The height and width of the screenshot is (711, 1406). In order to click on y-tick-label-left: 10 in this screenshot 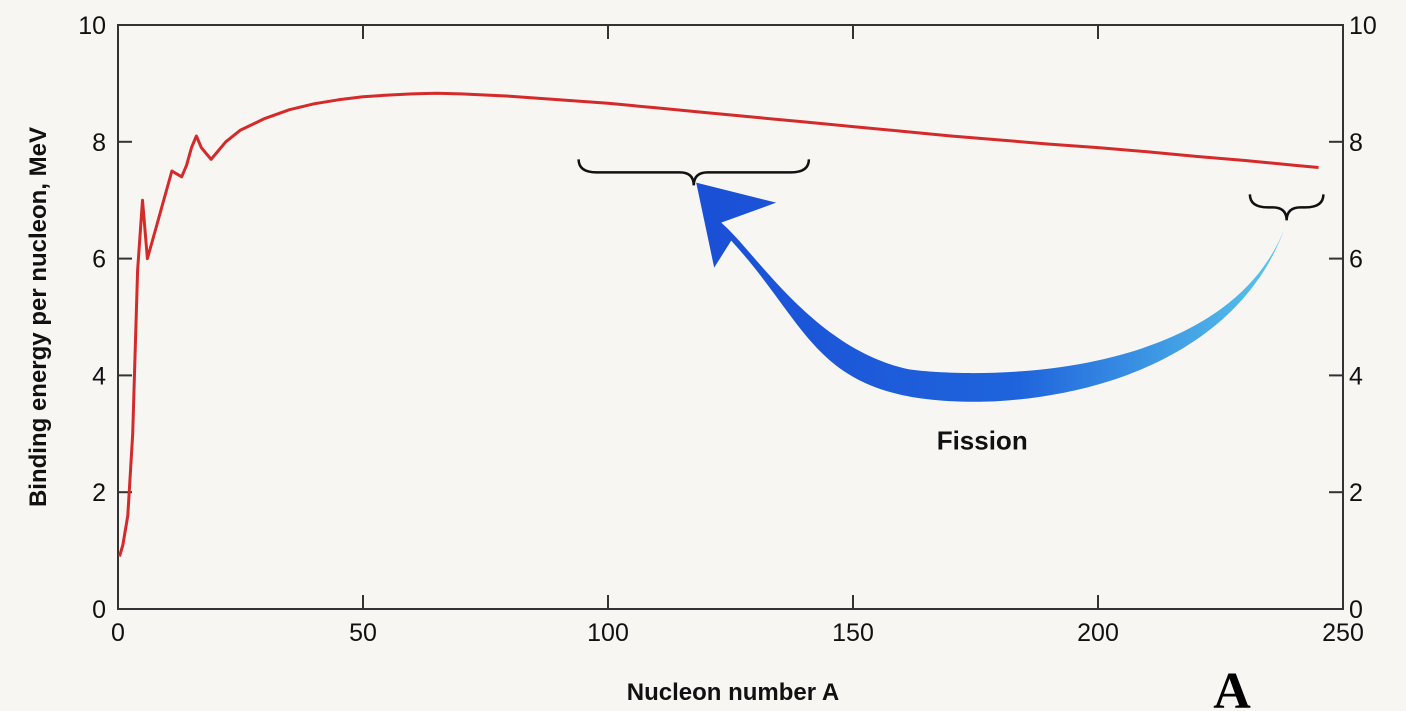, I will do `click(92, 26)`.